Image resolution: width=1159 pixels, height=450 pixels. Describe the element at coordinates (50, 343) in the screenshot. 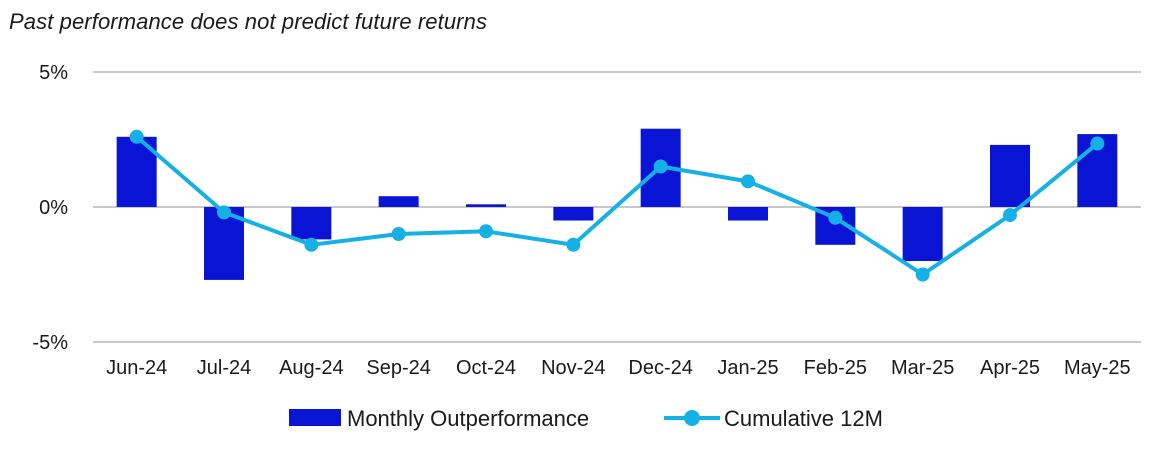

I see `y-tick-label: -5%` at that location.